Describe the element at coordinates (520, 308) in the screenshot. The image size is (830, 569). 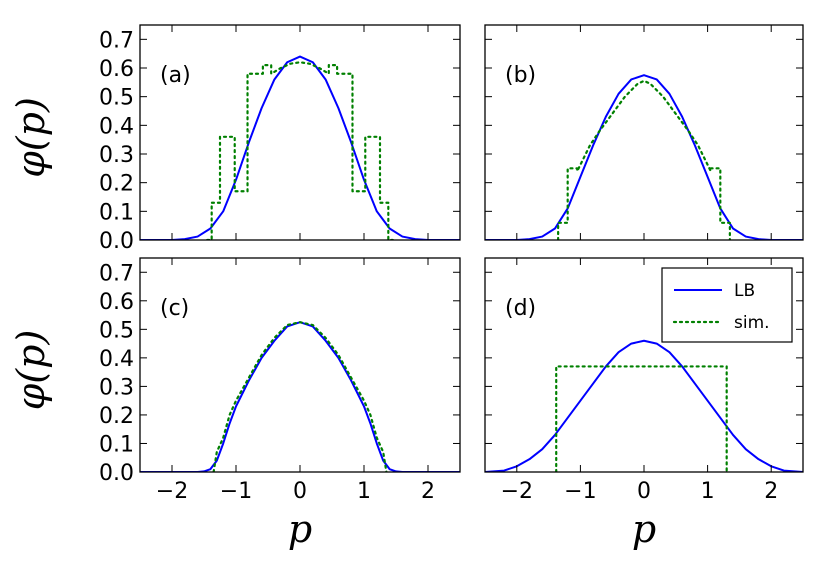
I see `panel-label: (d)` at that location.